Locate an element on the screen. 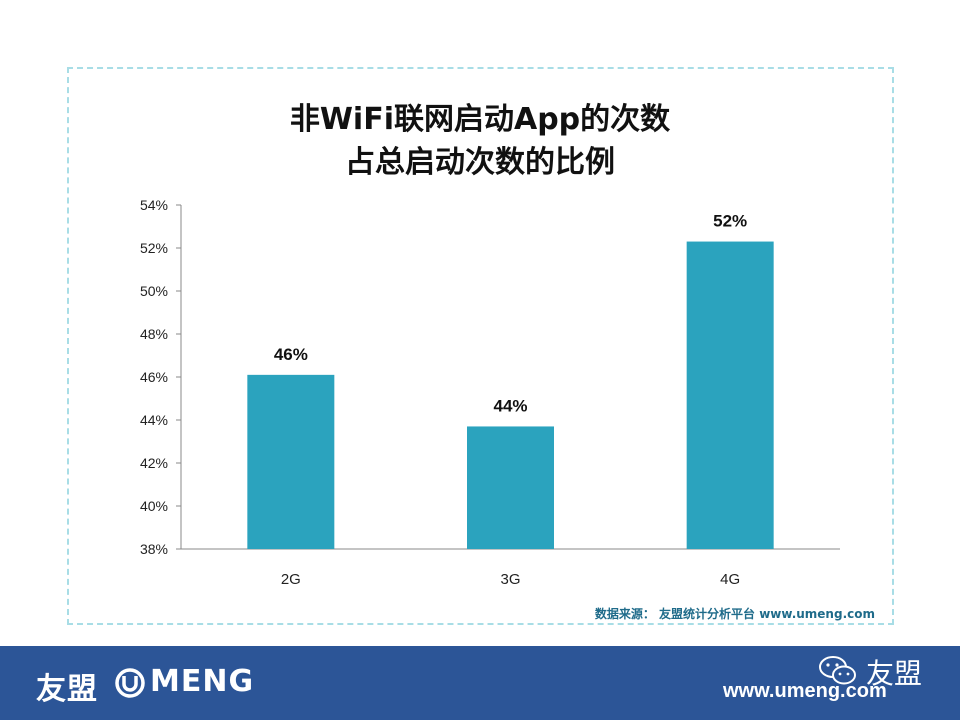 This screenshot has height=720, width=960. umeng-u-logo-icon is located at coordinates (130, 683).